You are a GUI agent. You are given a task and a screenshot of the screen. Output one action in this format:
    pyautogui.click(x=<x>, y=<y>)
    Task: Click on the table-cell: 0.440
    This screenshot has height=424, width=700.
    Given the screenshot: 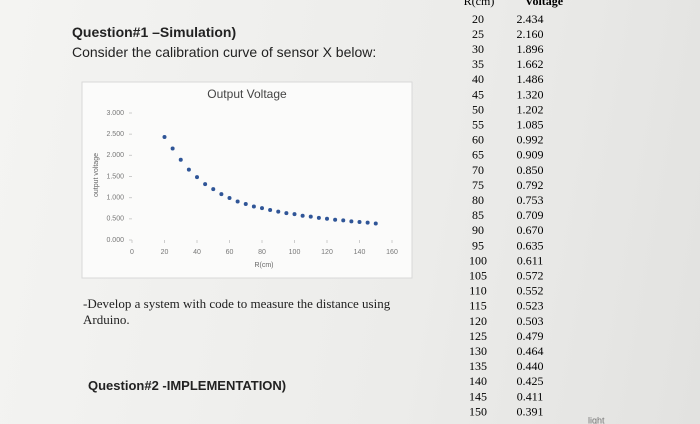 What is the action you would take?
    pyautogui.click(x=530, y=366)
    